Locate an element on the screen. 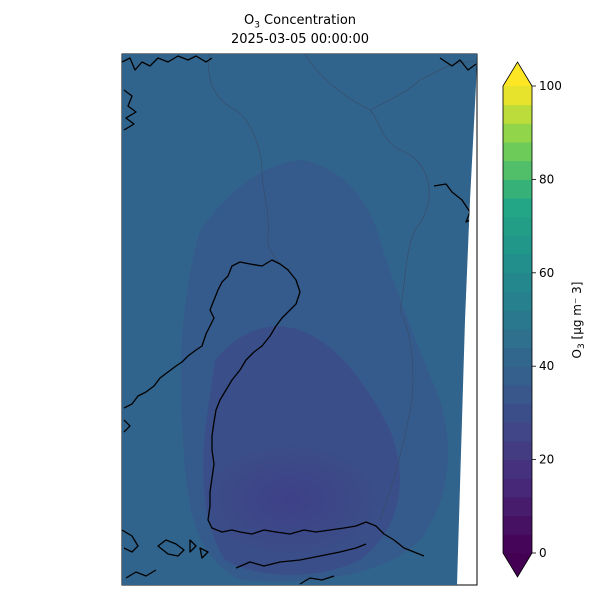 The height and width of the screenshot is (600, 600). colorbar-label: O3 [µg m⁻ 3] is located at coordinates (578, 320).